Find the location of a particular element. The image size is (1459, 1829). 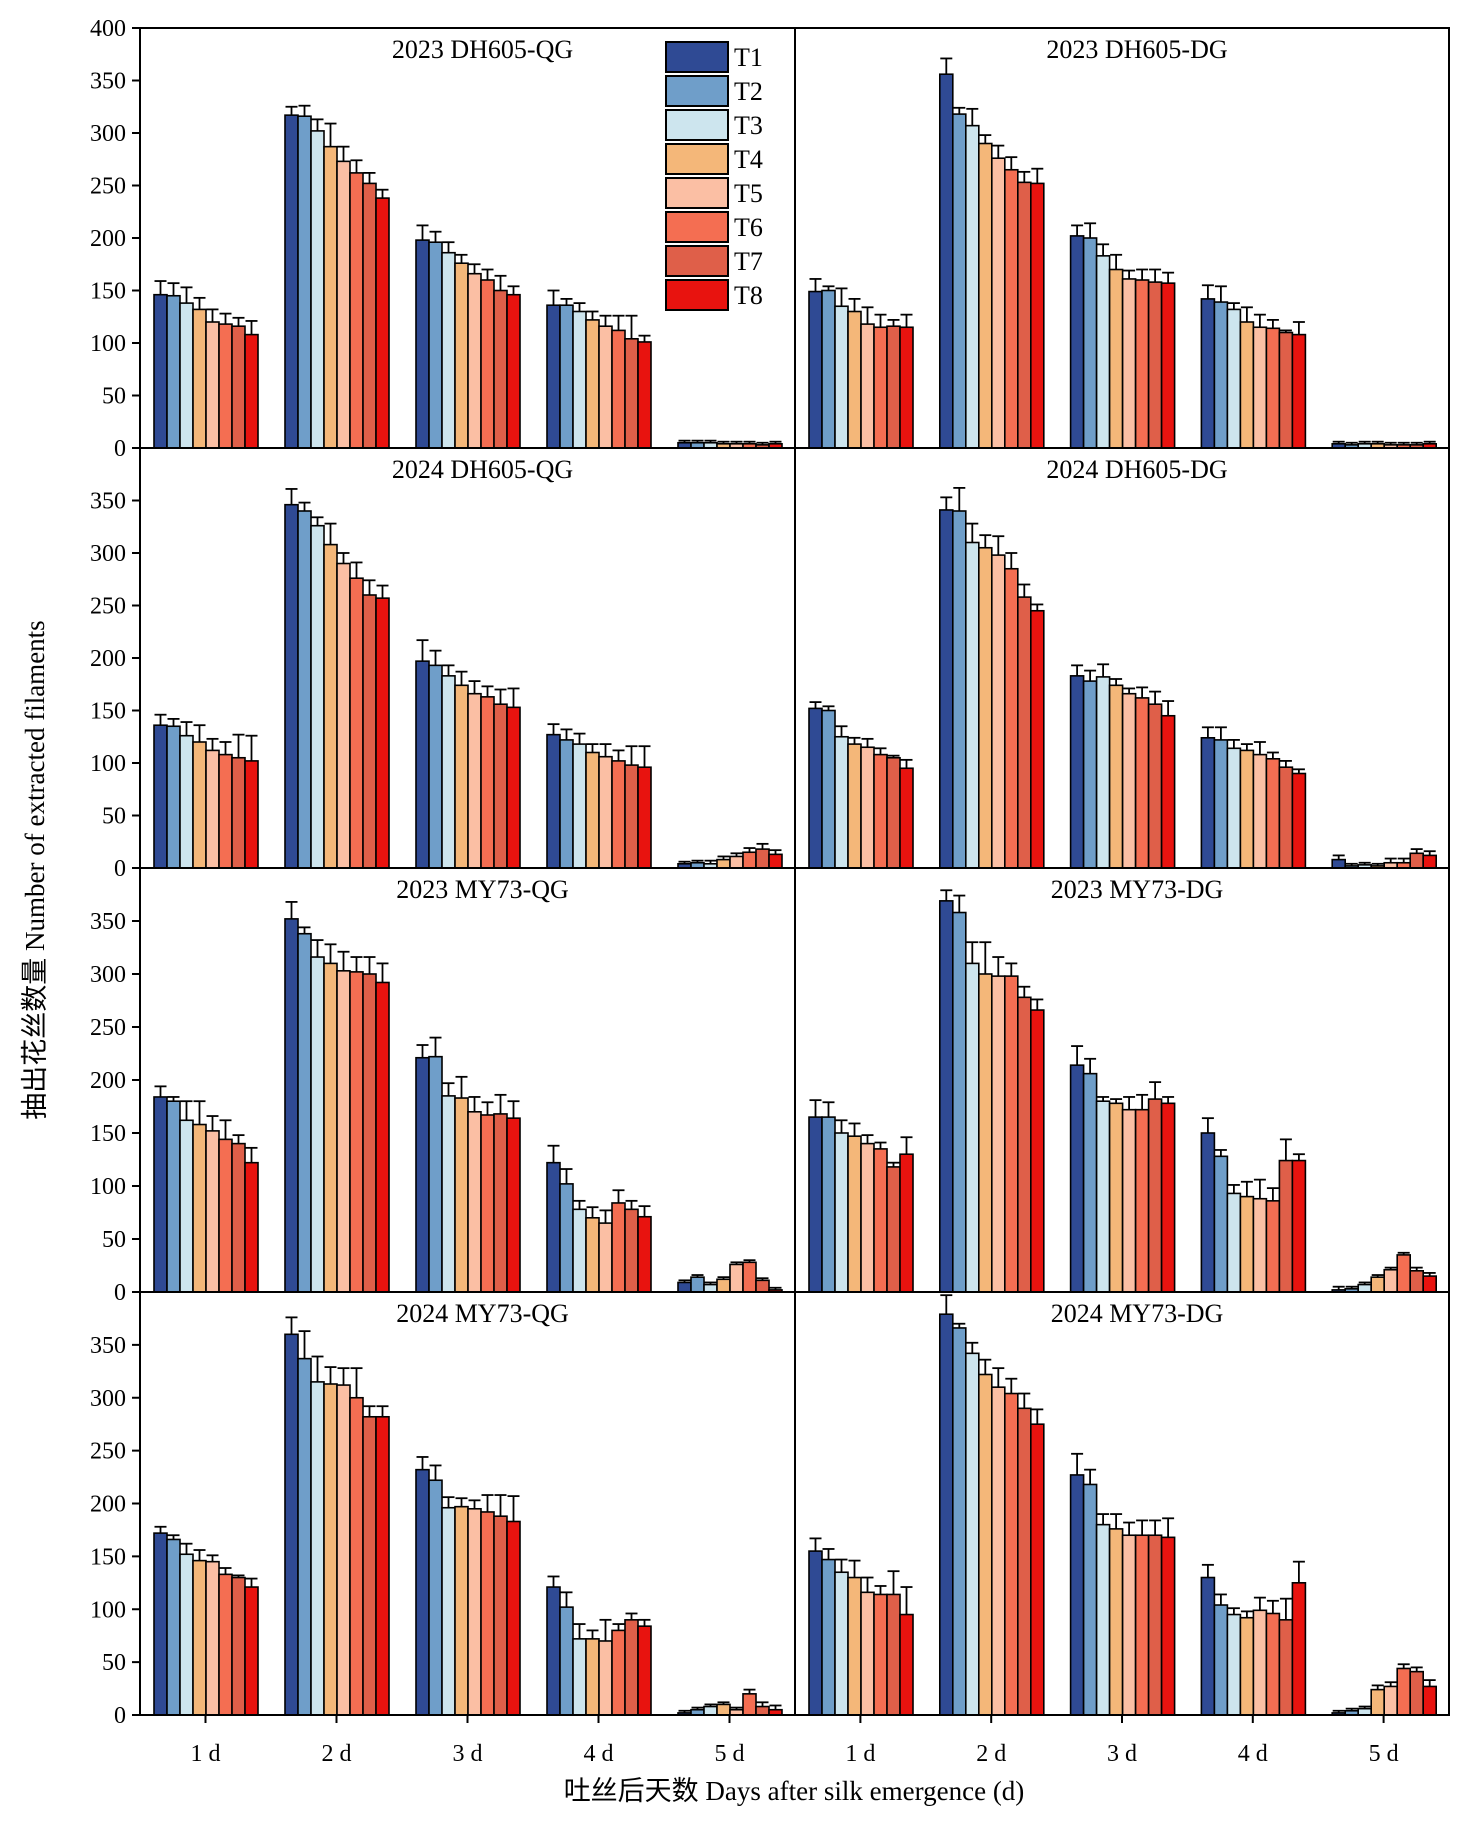

legend-item-t4: T4 is located at coordinates (714, 159).